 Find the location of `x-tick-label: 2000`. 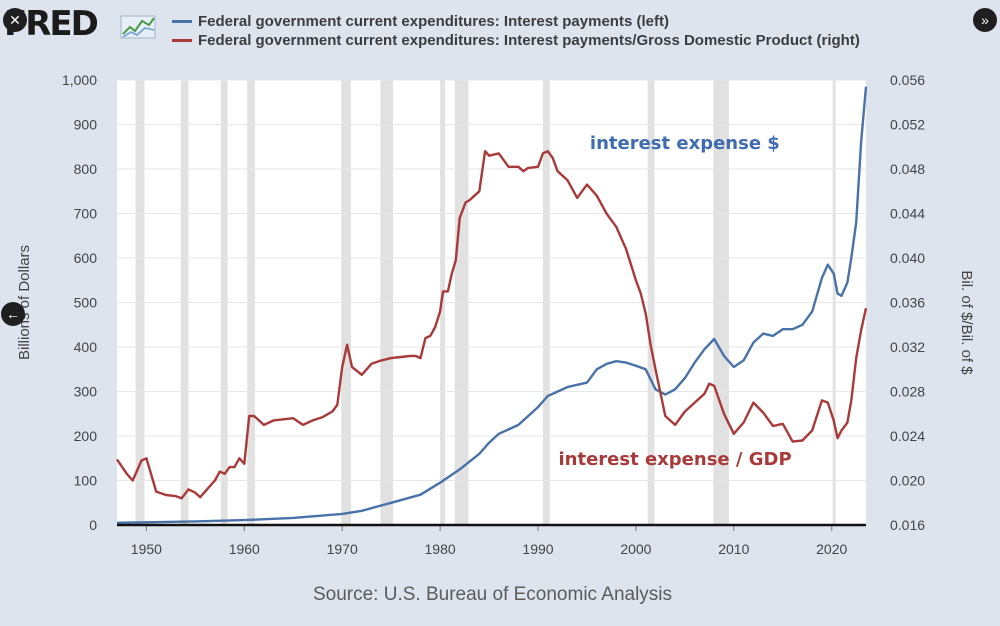

x-tick-label: 2000 is located at coordinates (635, 549).